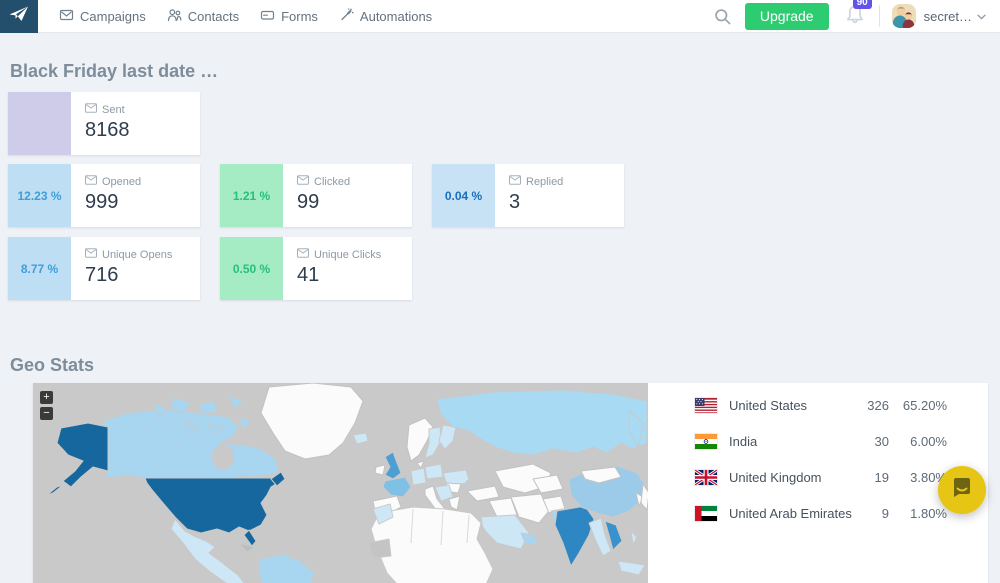  Describe the element at coordinates (267, 16) in the screenshot. I see `form-field-icon` at that location.